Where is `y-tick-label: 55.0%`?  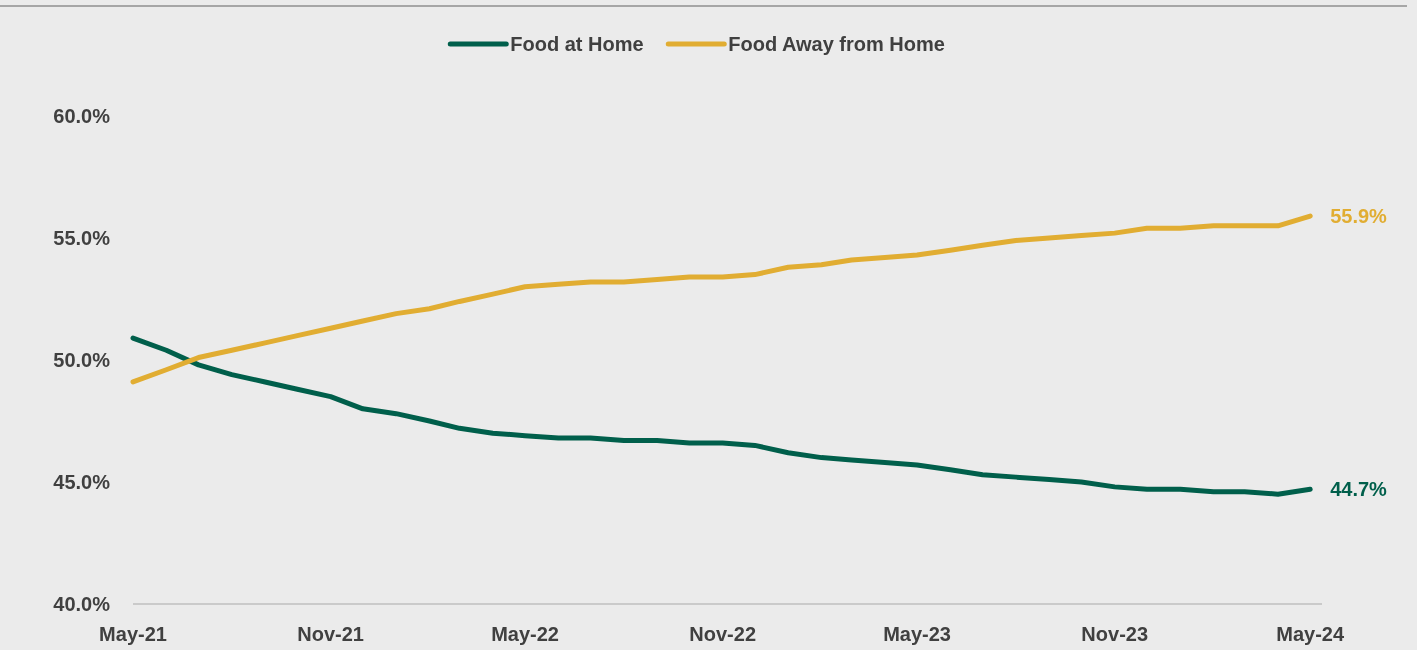 y-tick-label: 55.0% is located at coordinates (82, 238).